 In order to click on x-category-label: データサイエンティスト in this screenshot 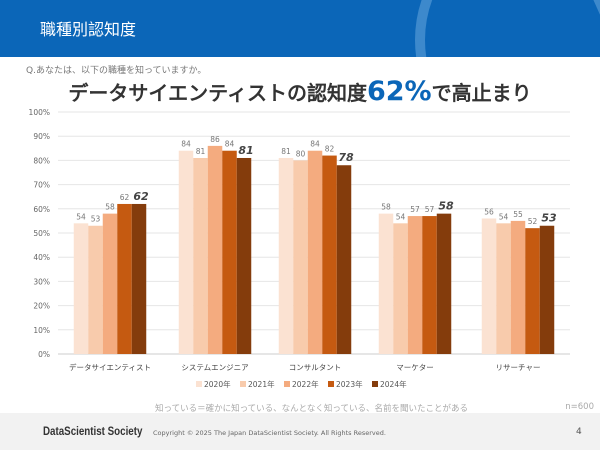, I will do `click(110, 367)`.